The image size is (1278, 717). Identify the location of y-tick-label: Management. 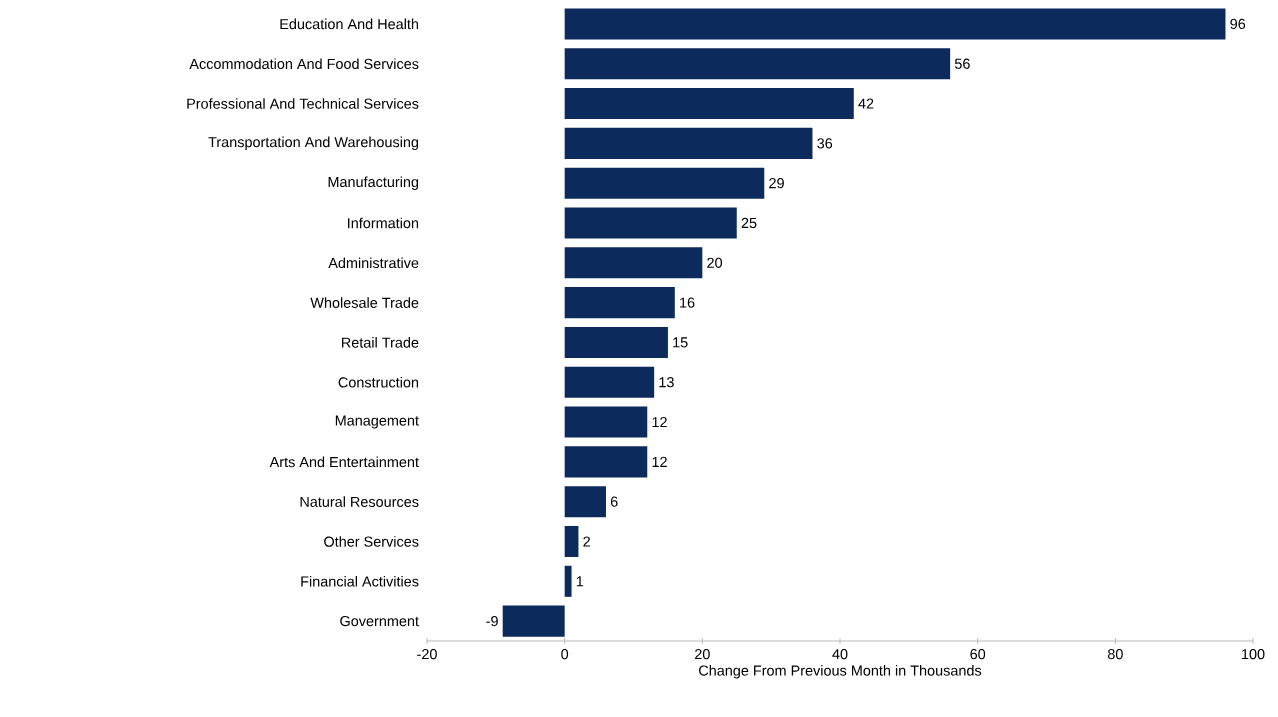
(377, 422).